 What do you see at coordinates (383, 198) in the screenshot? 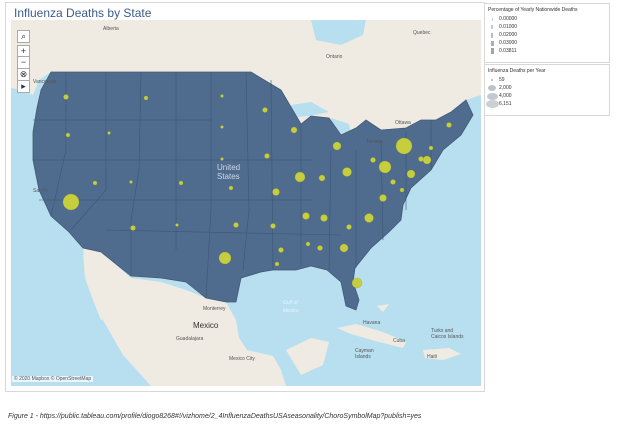
I see `bubble-nc` at bounding box center [383, 198].